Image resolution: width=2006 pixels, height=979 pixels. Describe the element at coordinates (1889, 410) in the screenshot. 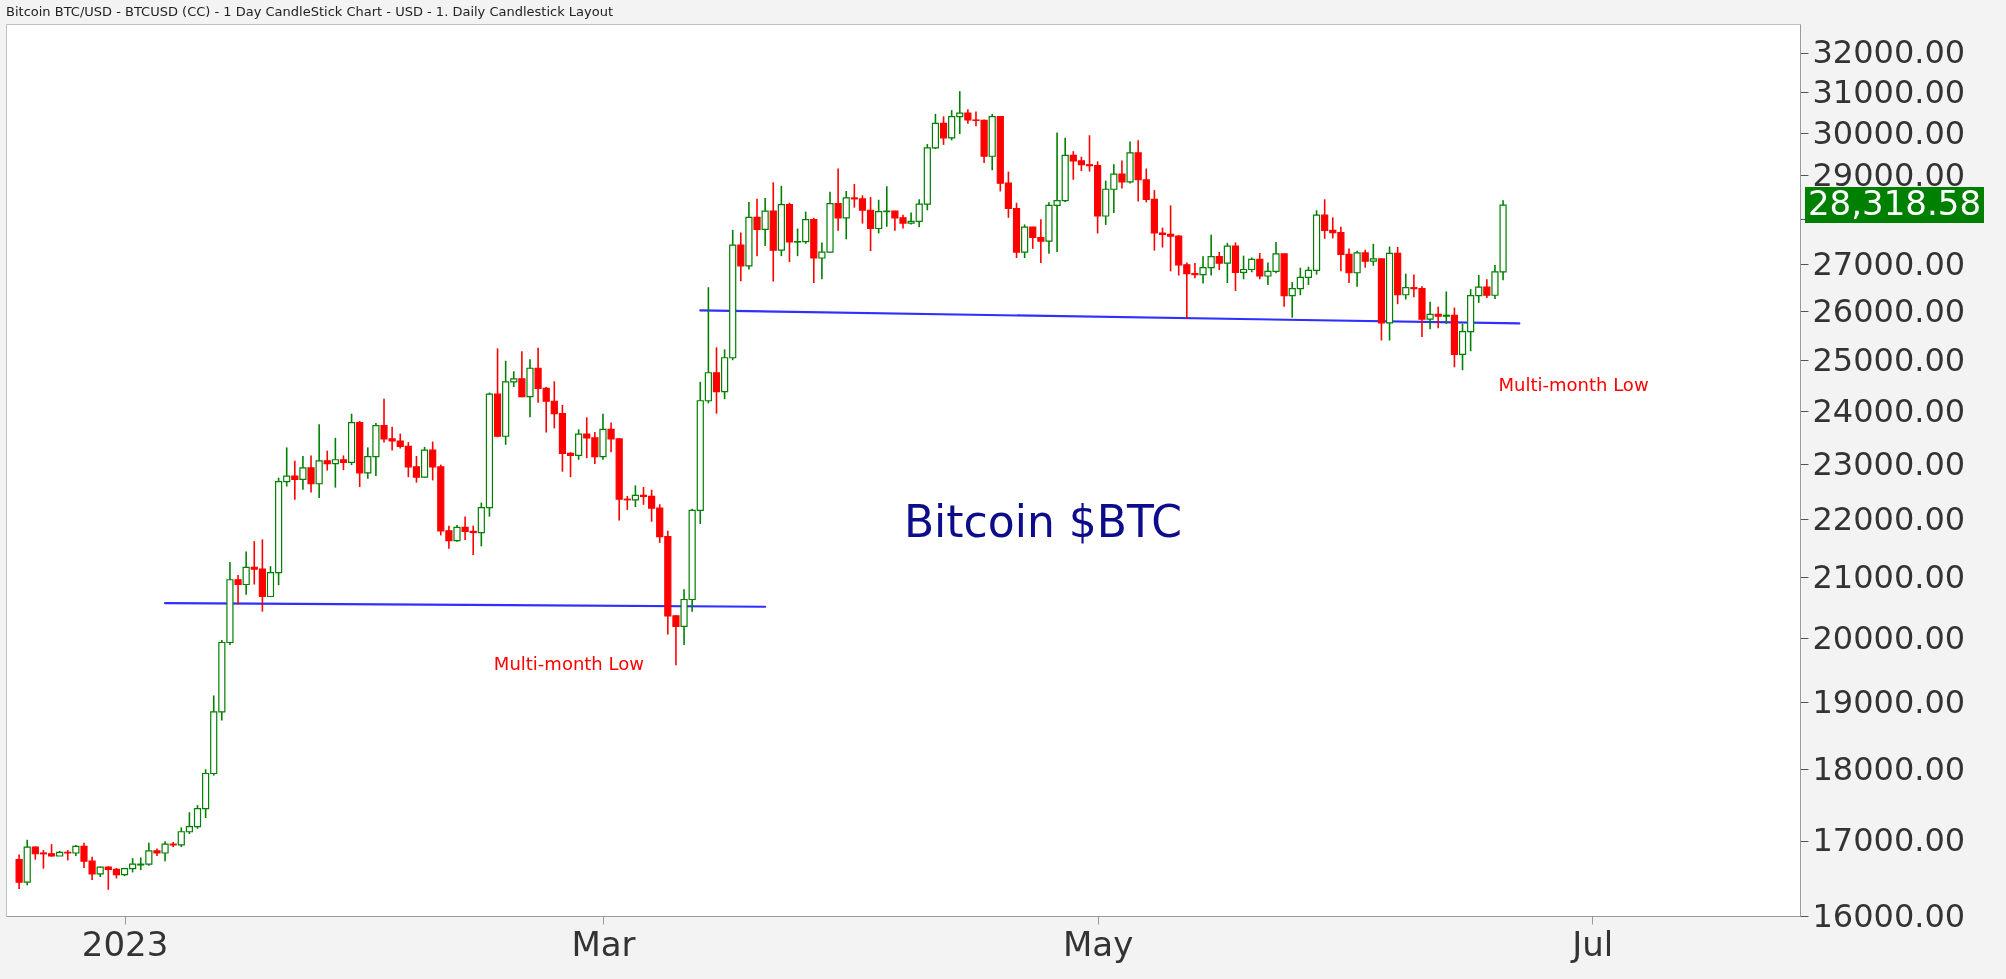

I see `y-tick-label: 24000.00` at that location.